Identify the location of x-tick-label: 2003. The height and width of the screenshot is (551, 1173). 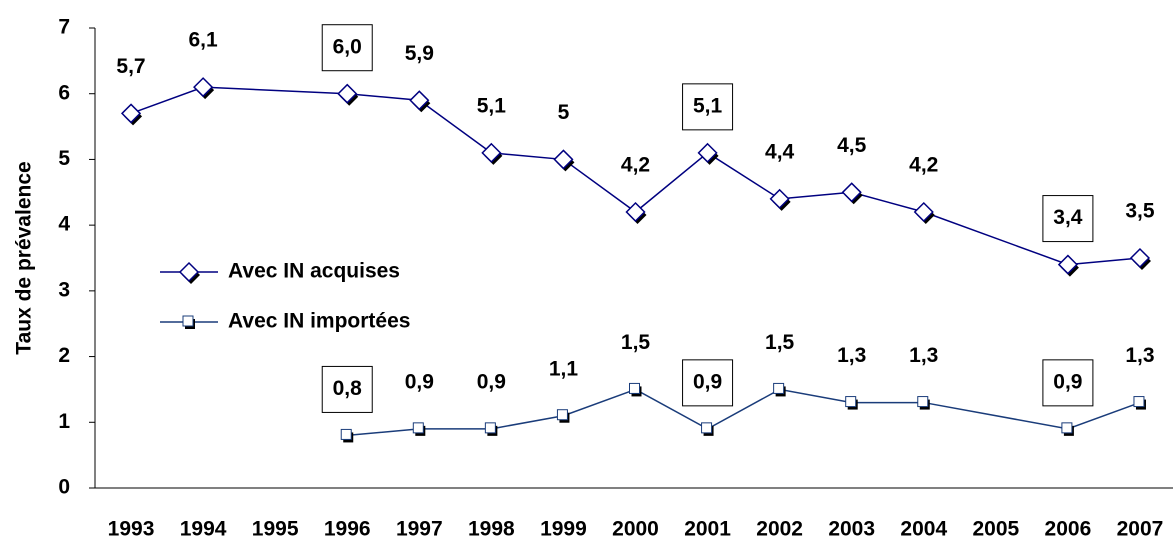
(851, 529).